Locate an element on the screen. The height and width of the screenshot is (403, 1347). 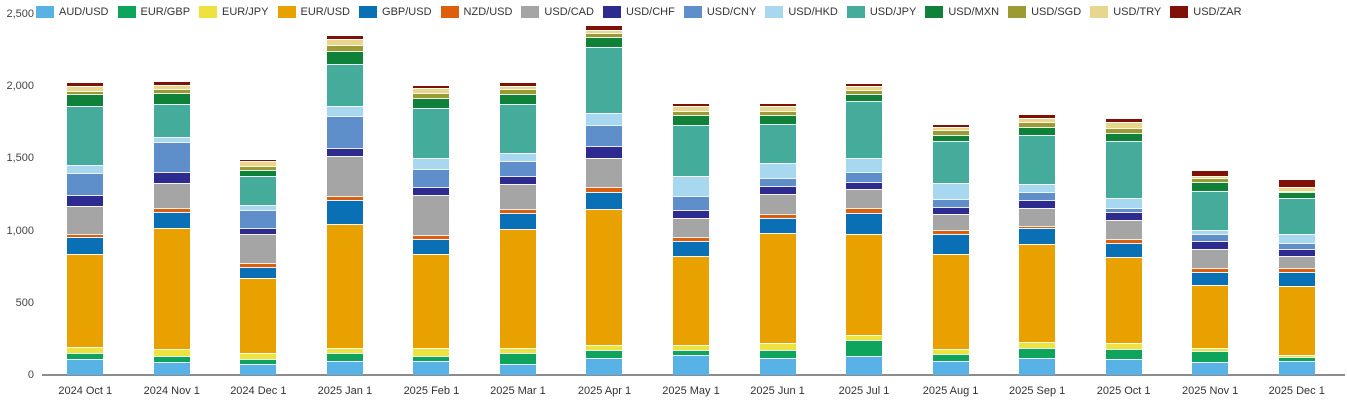
legend-item-usd-cny: USD/CNY is located at coordinates (719, 12).